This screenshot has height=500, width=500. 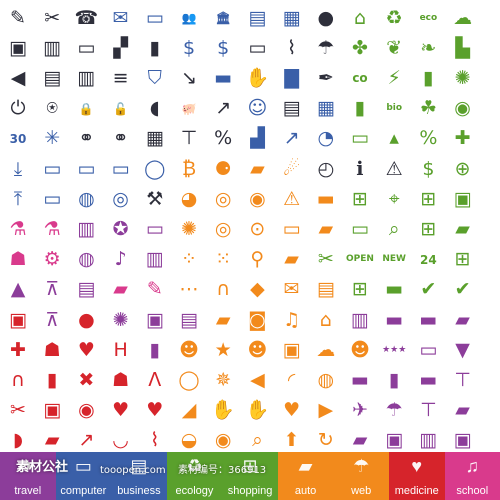 What do you see at coordinates (52, 77) in the screenshot?
I see `printer-glyph: ▤` at bounding box center [52, 77].